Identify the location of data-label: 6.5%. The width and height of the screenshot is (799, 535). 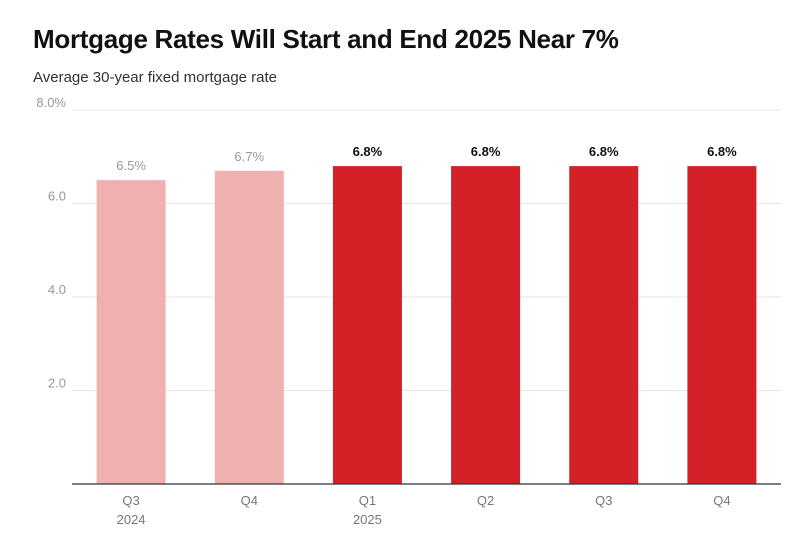
(131, 165).